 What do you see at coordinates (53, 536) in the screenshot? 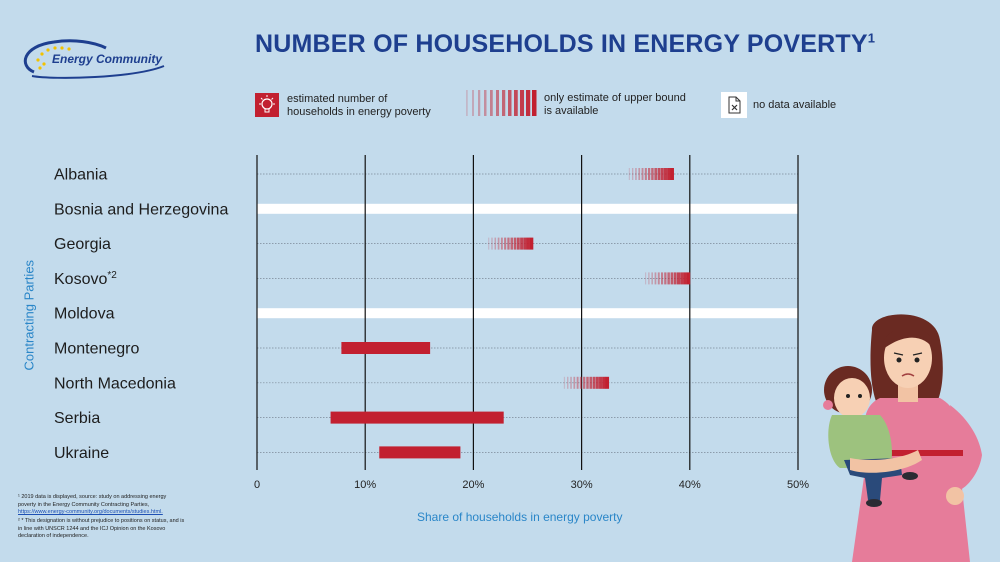
I see `footnote-2-line3: declaration of independence.` at bounding box center [53, 536].